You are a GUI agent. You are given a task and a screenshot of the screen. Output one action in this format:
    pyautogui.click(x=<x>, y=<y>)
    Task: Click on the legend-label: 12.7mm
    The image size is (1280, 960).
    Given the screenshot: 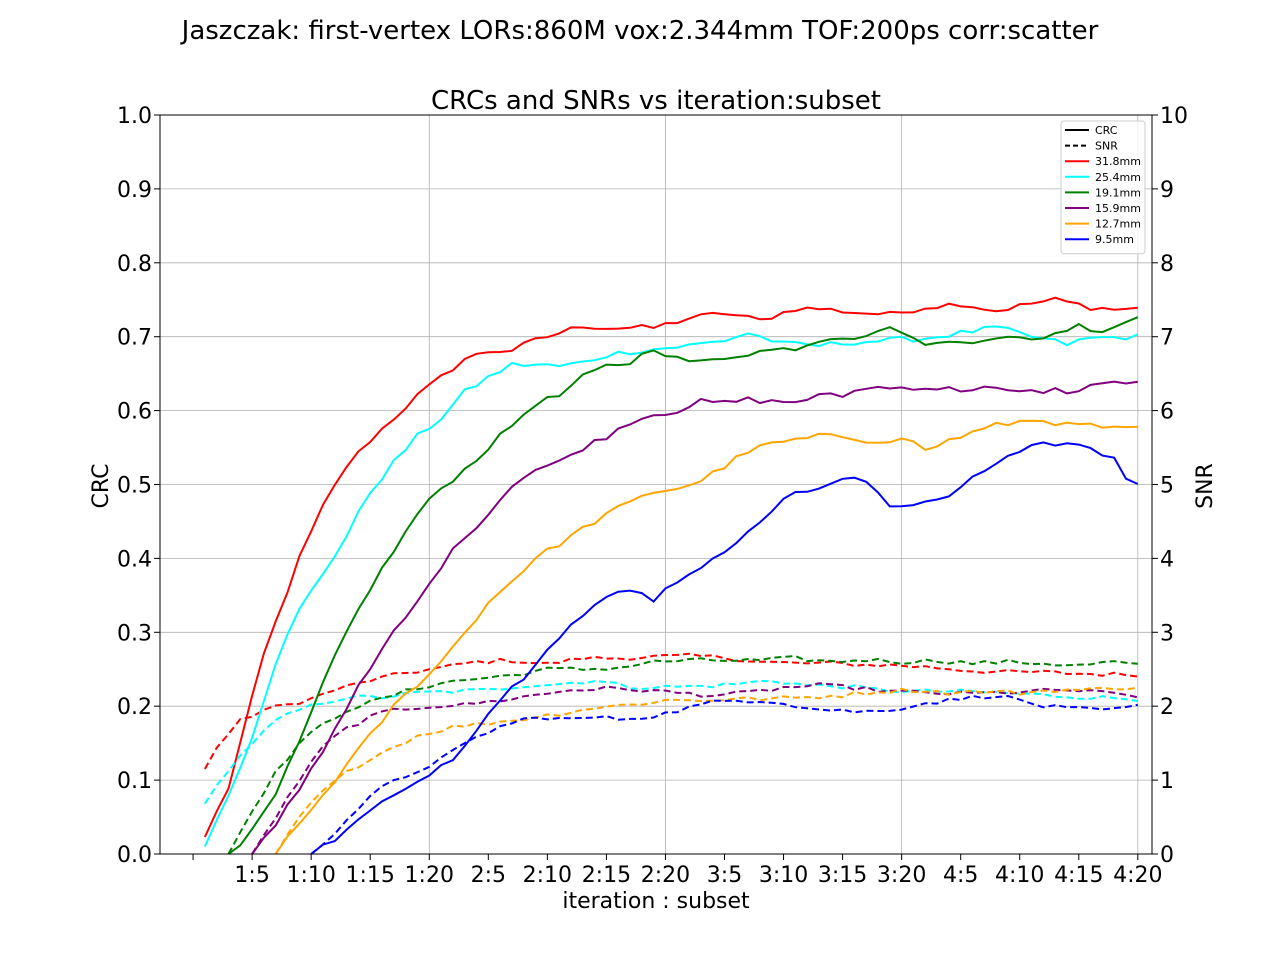 What is the action you would take?
    pyautogui.click(x=1118, y=224)
    